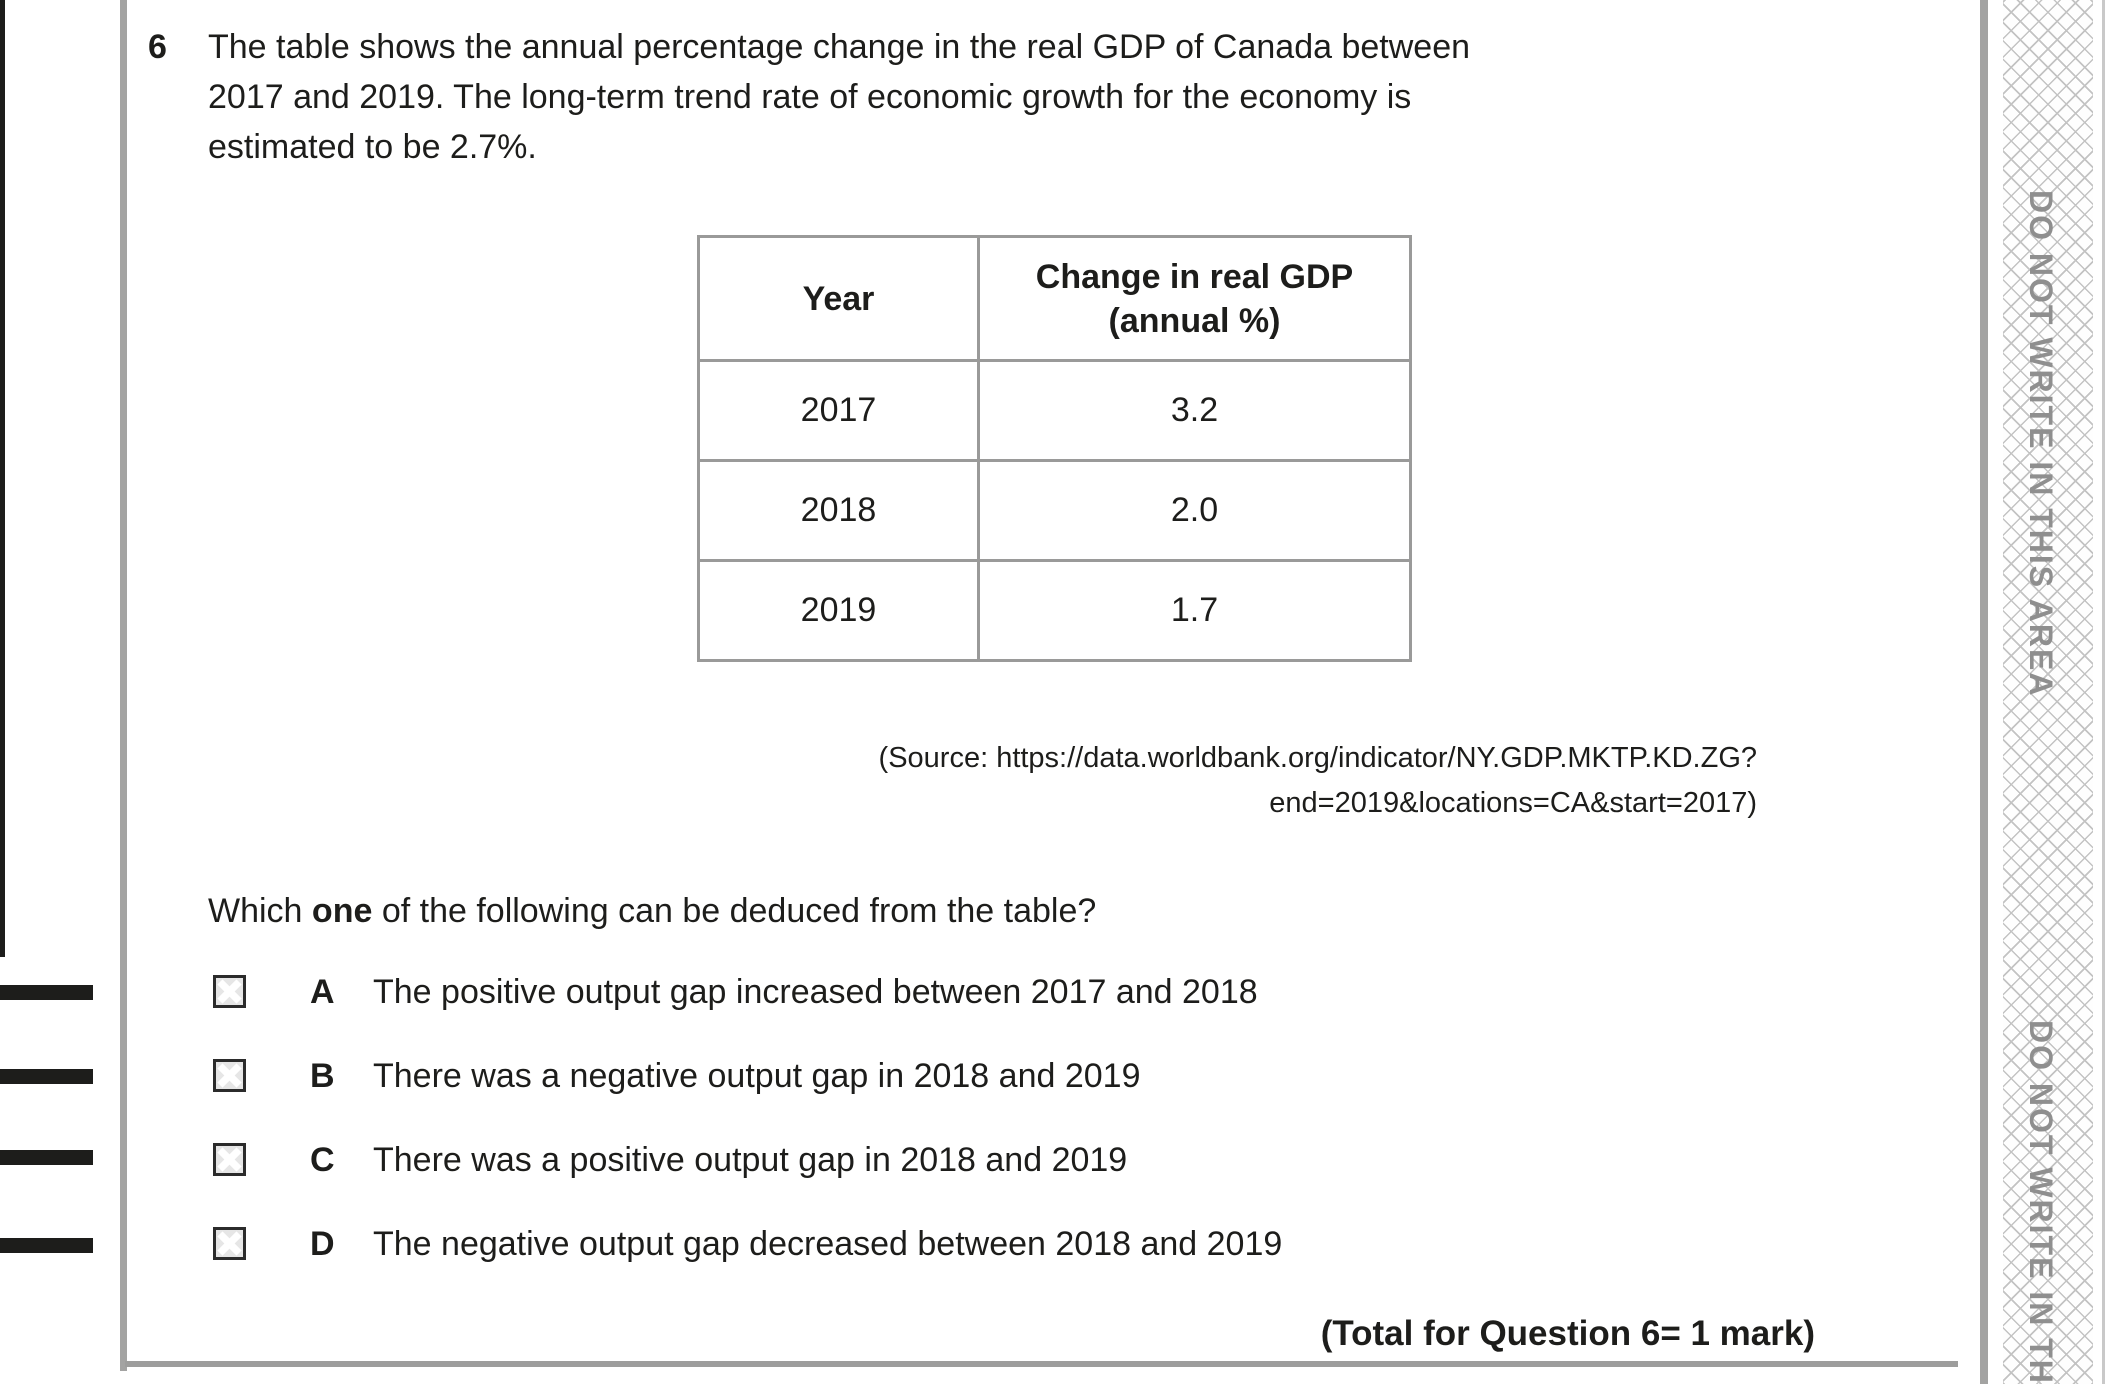 This screenshot has width=2106, height=1384. I want to click on table-row: 2018 2.0, so click(1054, 510).